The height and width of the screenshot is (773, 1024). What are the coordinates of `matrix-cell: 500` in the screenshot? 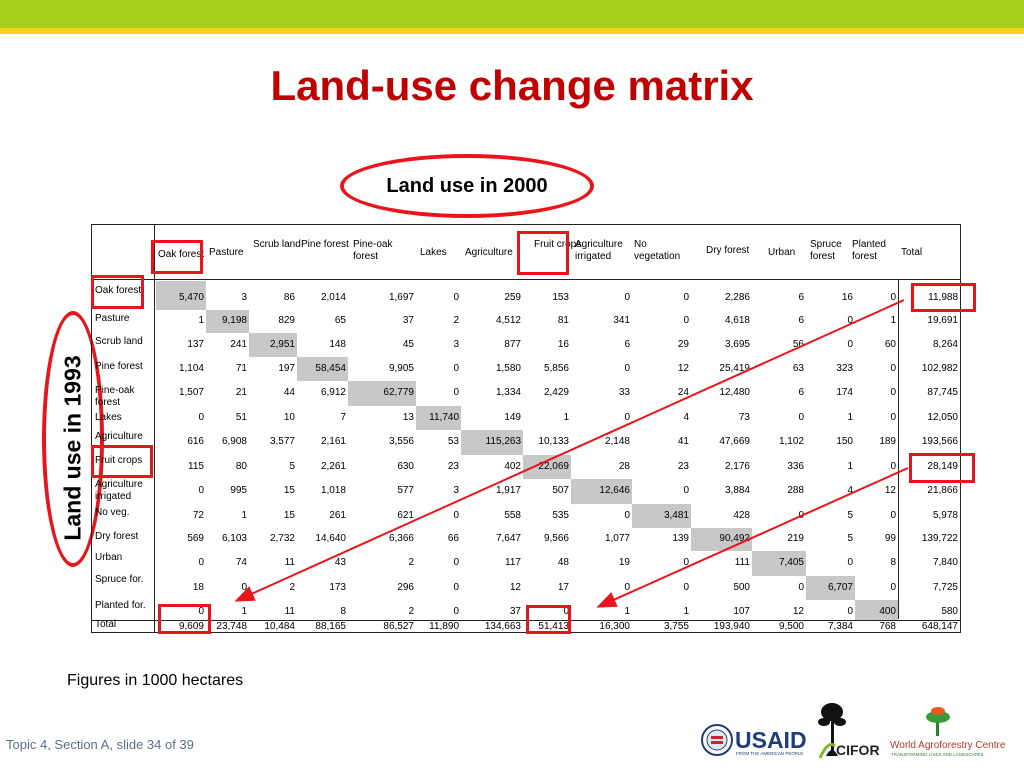 It's located at (741, 587).